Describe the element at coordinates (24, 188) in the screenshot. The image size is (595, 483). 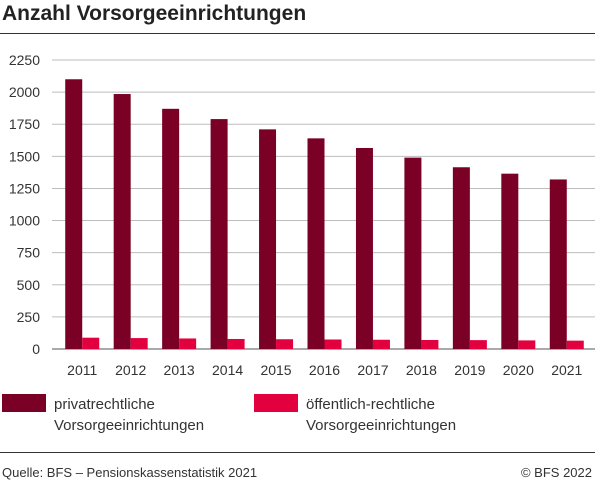
I see `y-tick-label: 1250` at that location.